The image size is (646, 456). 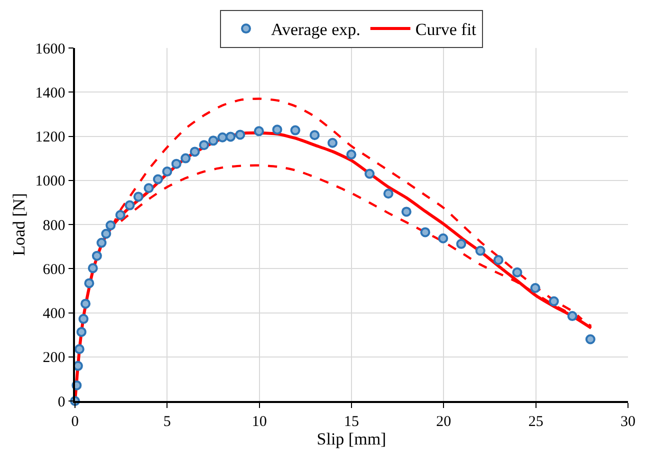 I want to click on y-tick-label: 1000, so click(x=50, y=182).